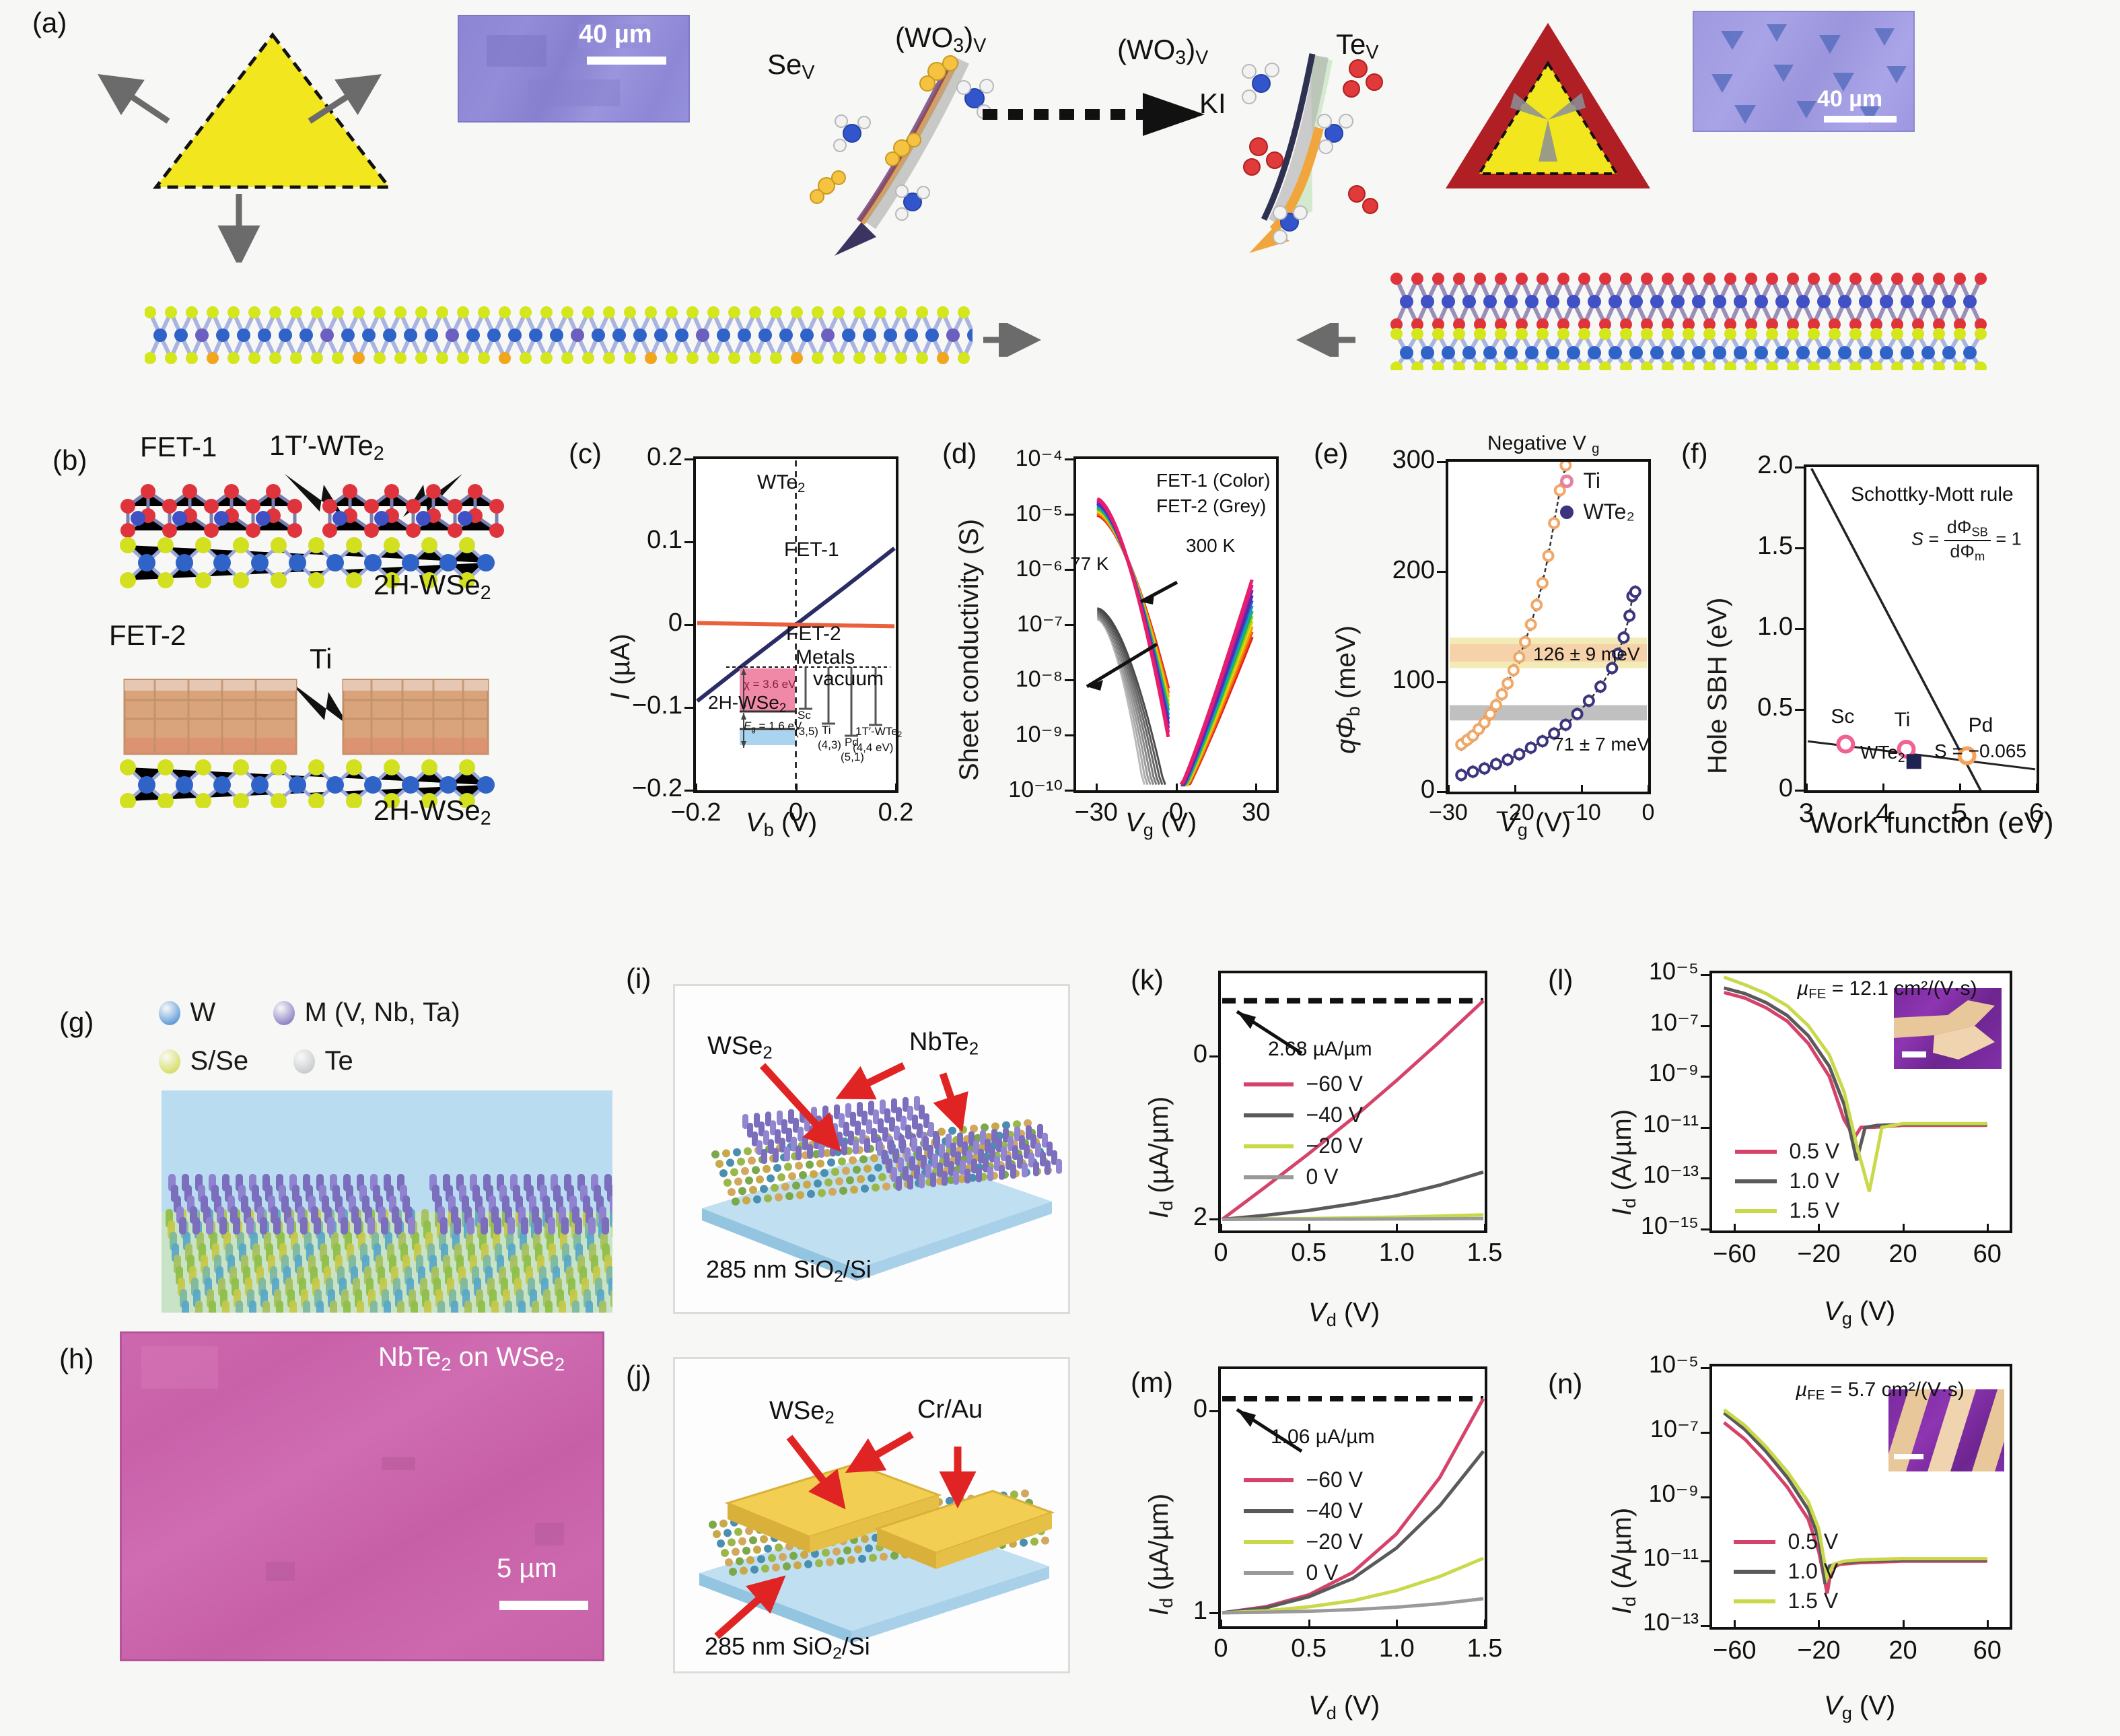  Describe the element at coordinates (1331, 453) in the screenshot. I see `panel-letter-e: (e)` at that location.